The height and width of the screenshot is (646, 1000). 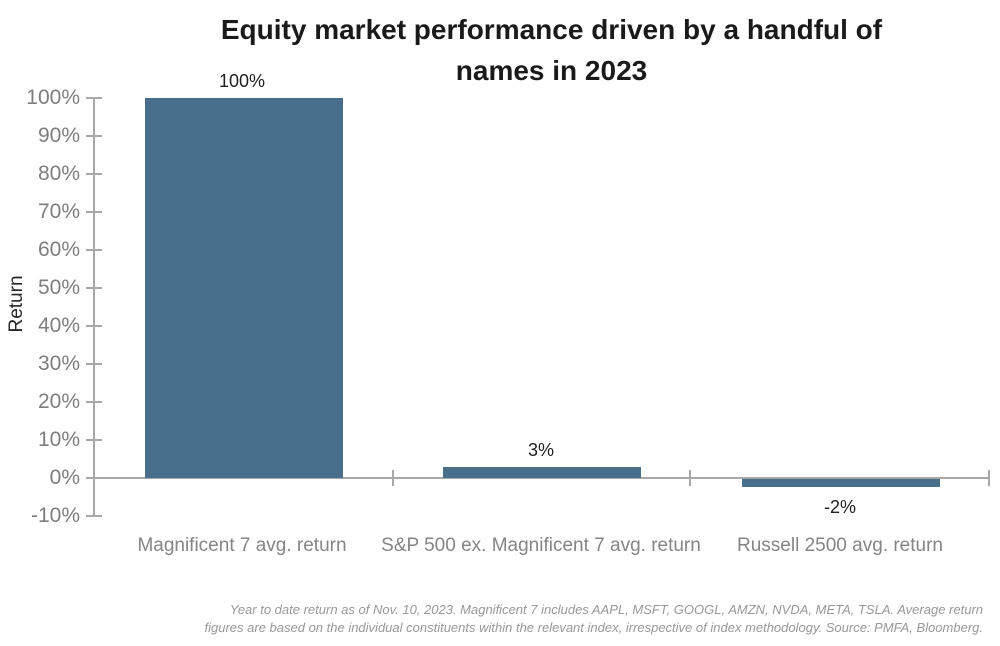 What do you see at coordinates (551, 70) in the screenshot?
I see `chart-title-line-2: names in 2023` at bounding box center [551, 70].